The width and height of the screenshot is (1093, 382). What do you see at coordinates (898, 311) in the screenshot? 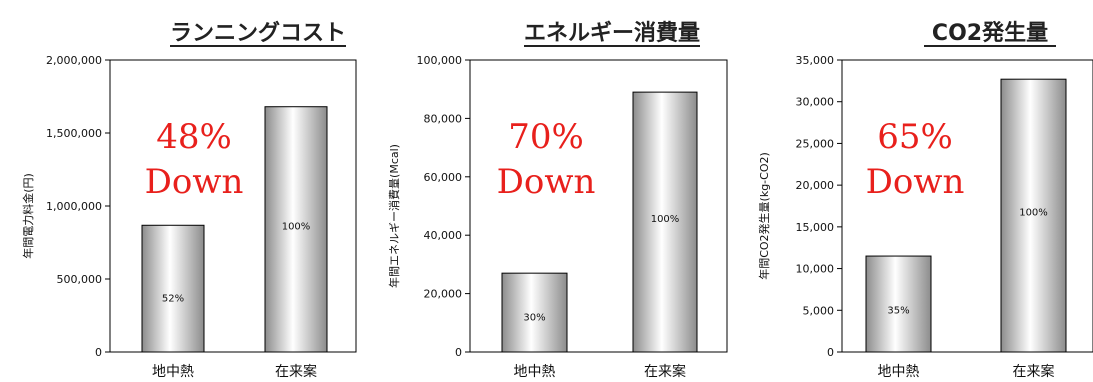
I see `bar-data-label: 35%` at bounding box center [898, 311].